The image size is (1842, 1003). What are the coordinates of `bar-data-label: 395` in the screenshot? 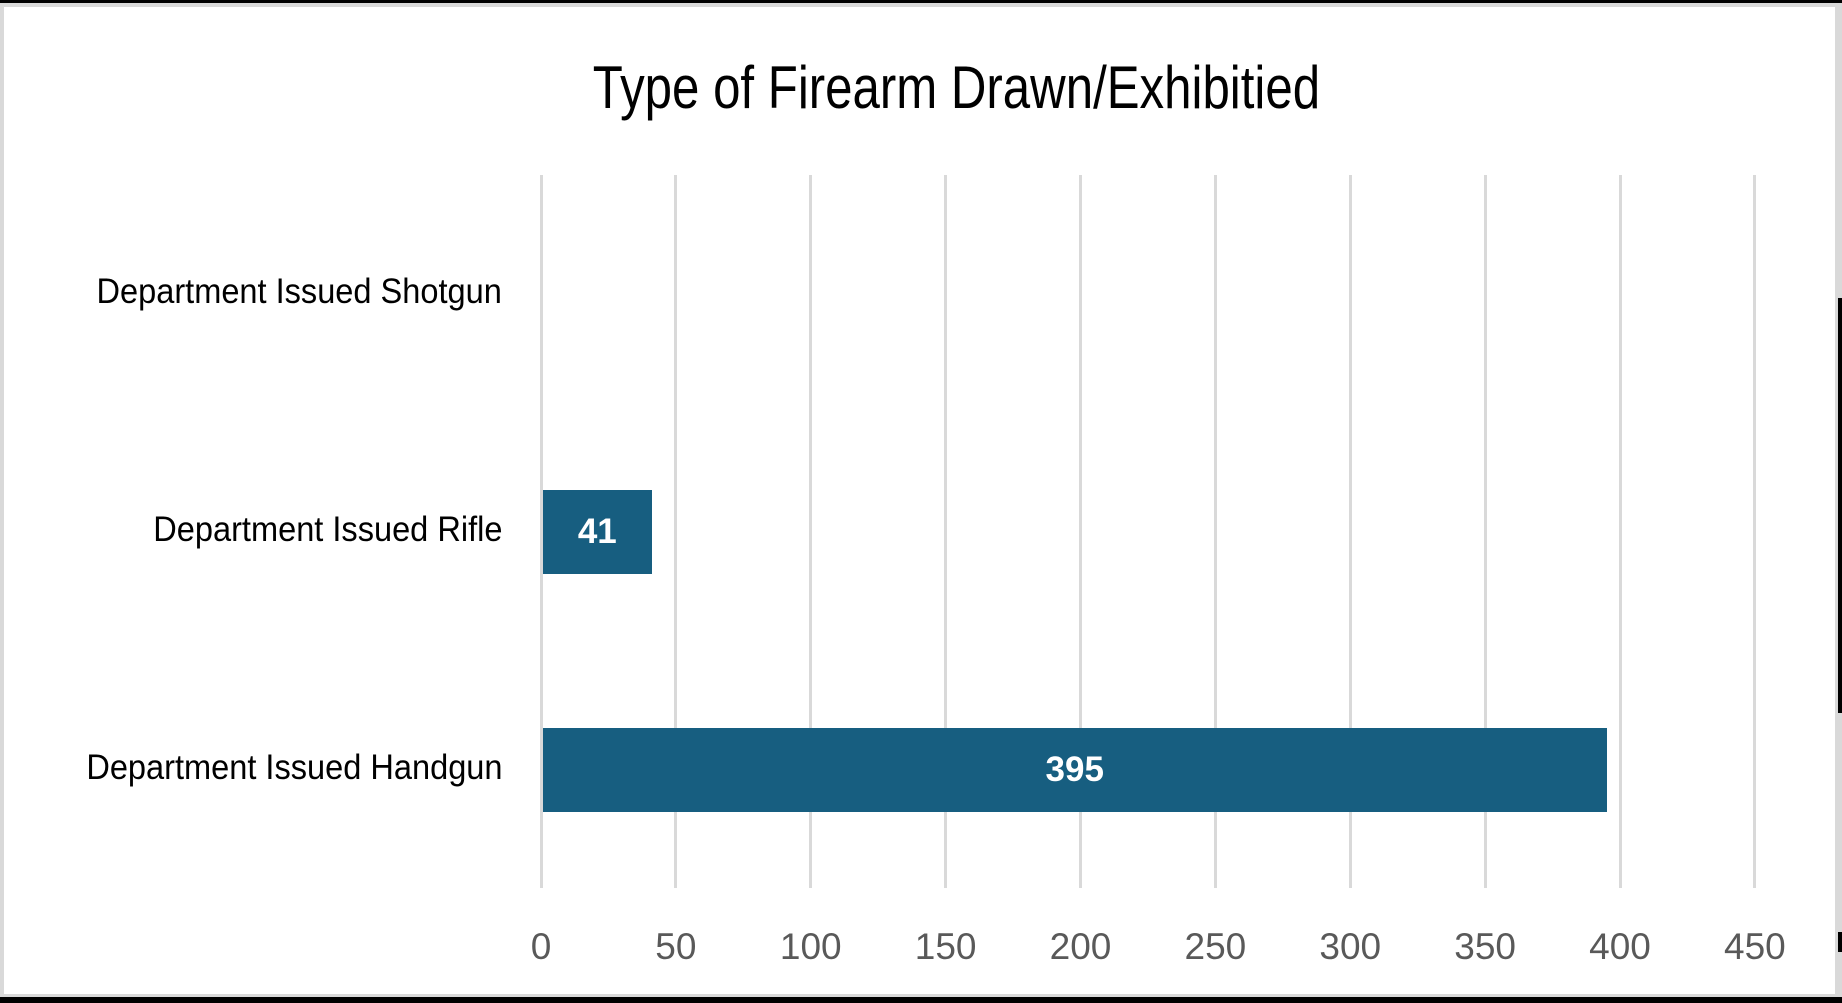 It's located at (1074, 769).